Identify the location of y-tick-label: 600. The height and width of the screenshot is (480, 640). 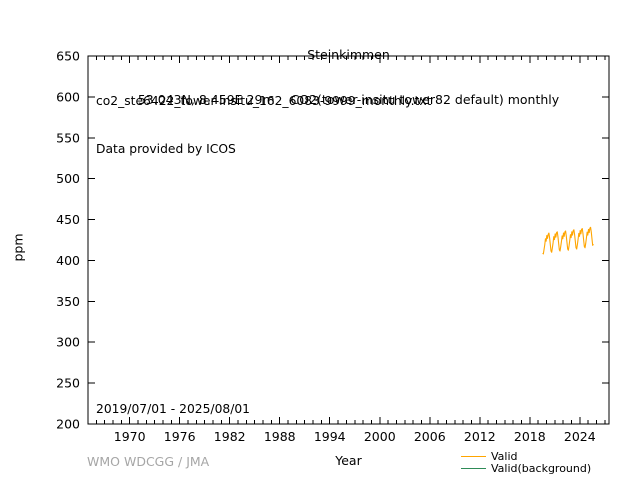
(68, 96).